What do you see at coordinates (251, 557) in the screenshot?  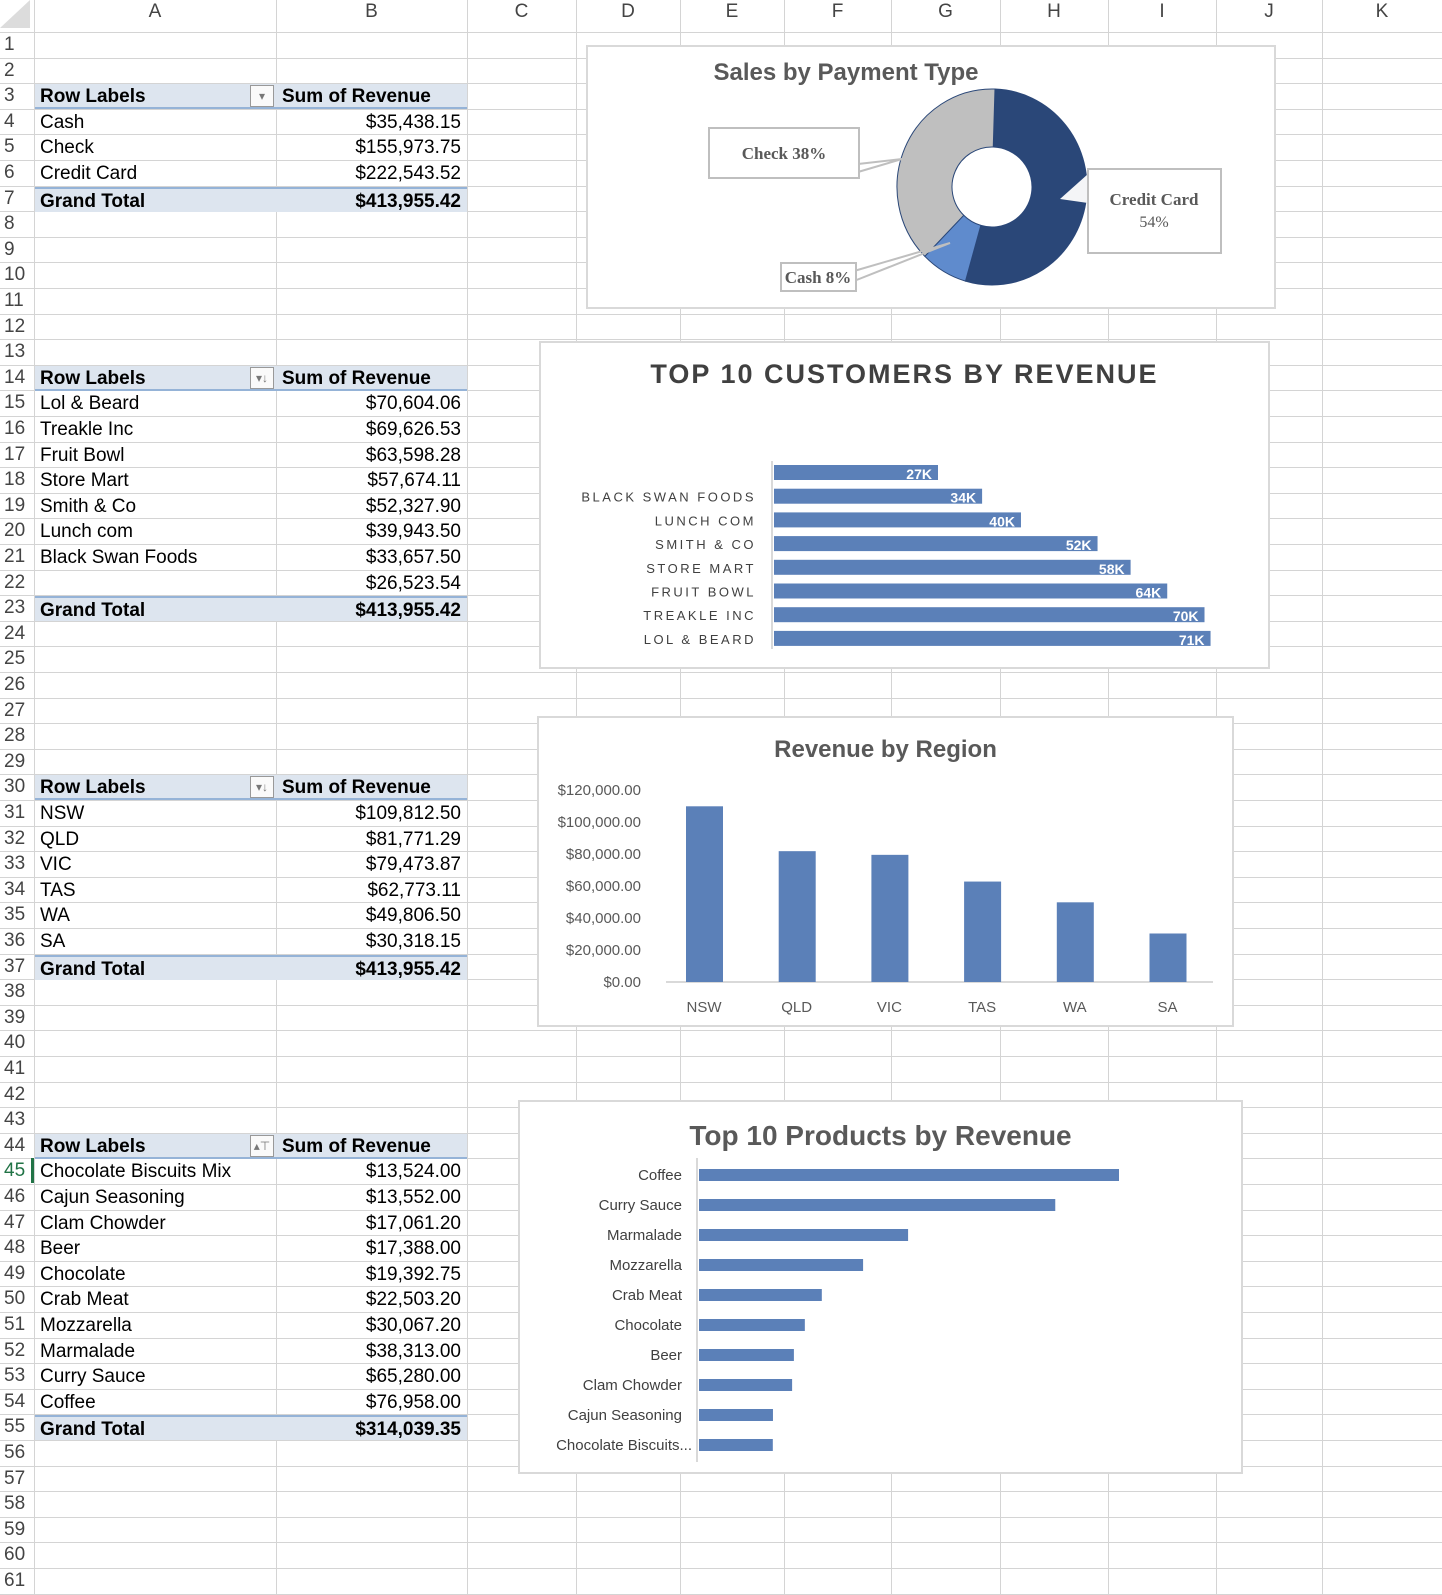 I see `pivot-row: Black Swan Foods $33,657.50` at bounding box center [251, 557].